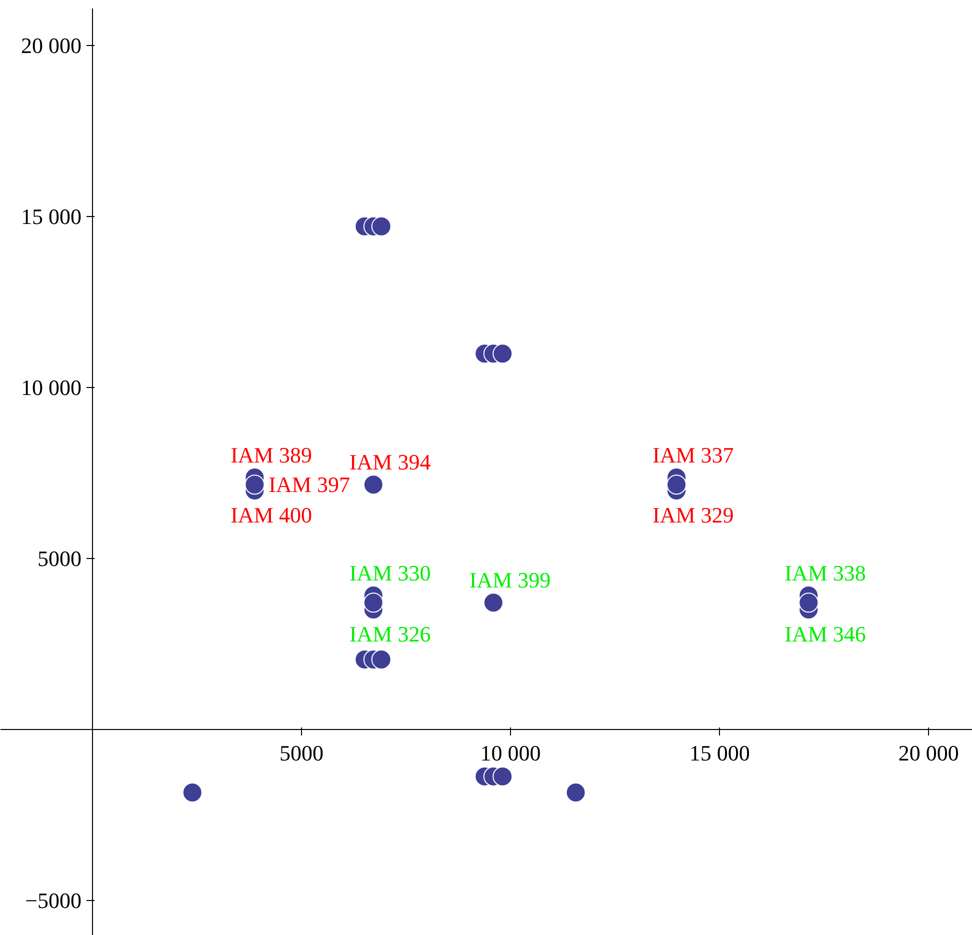  Describe the element at coordinates (51, 216) in the screenshot. I see `y-tick-label: 15 000` at that location.